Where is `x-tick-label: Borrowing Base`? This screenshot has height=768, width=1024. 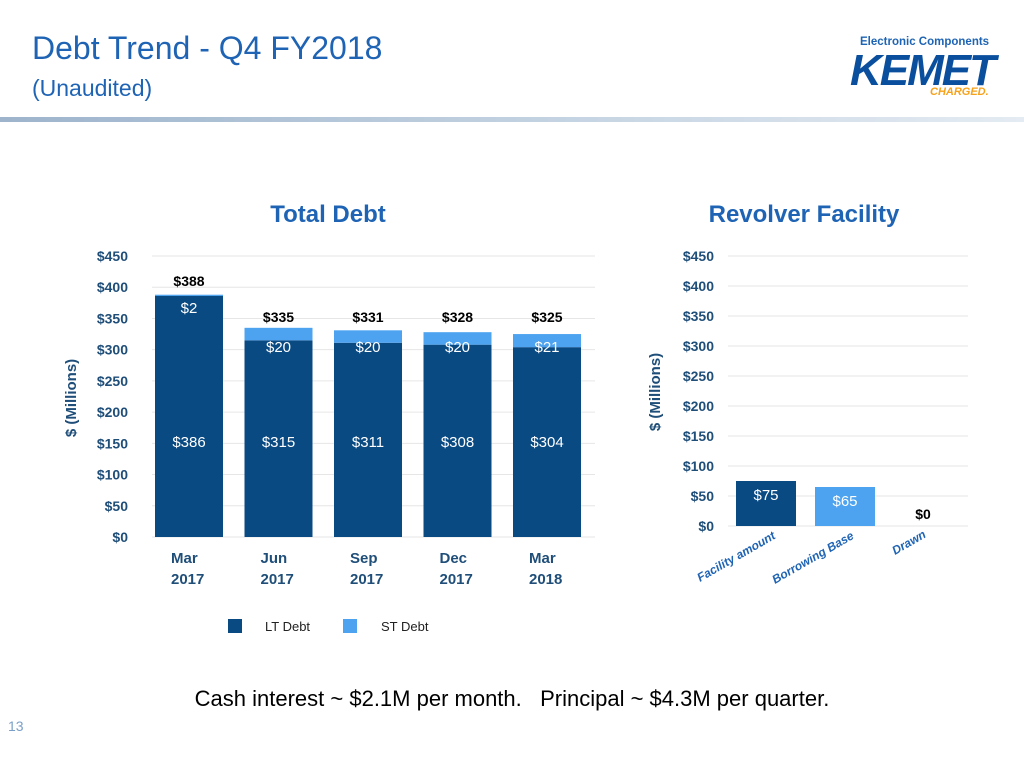
x-tick-label: Borrowing Base is located at coordinates (813, 557).